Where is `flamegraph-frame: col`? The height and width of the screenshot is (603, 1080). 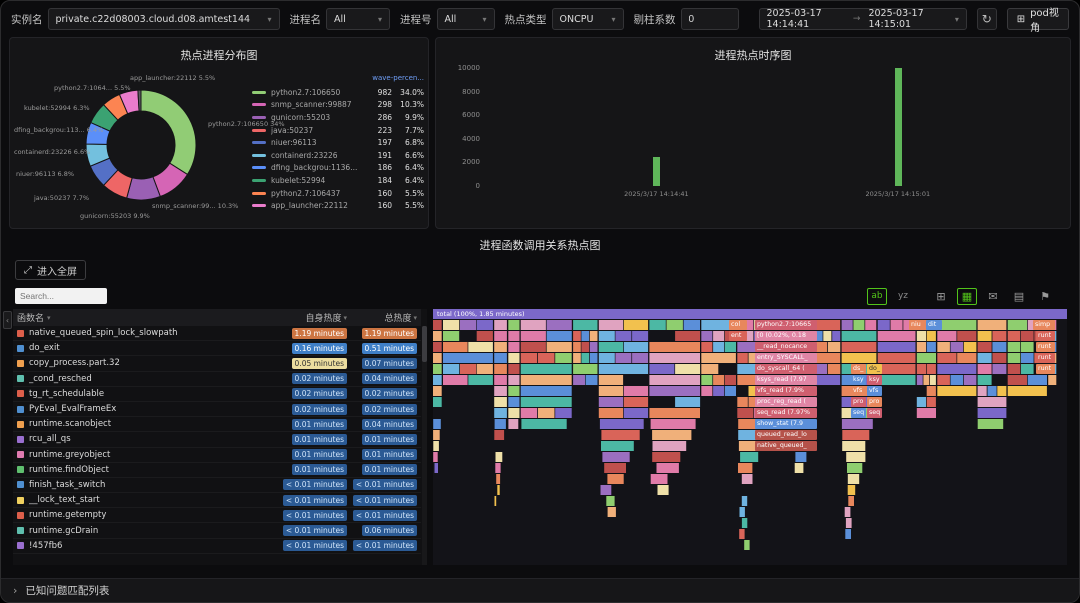 flamegraph-frame: col is located at coordinates (738, 325).